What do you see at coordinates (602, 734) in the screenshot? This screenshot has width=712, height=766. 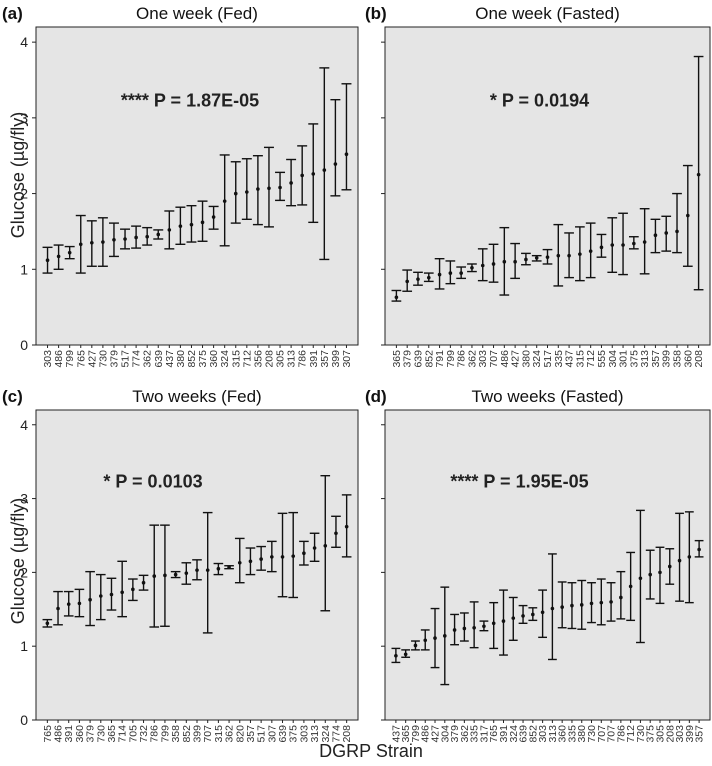 I see `x-tick-label: 707` at bounding box center [602, 734].